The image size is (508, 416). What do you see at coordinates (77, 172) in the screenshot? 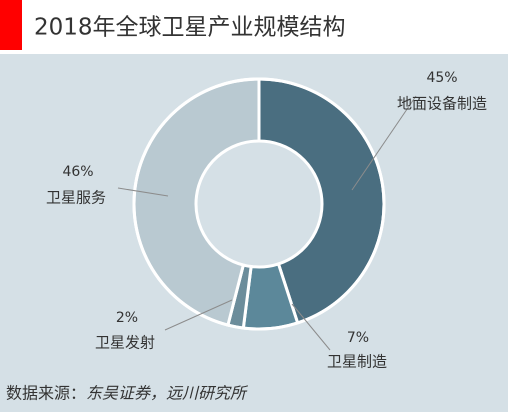
I see `value-label: 46%` at bounding box center [77, 172].